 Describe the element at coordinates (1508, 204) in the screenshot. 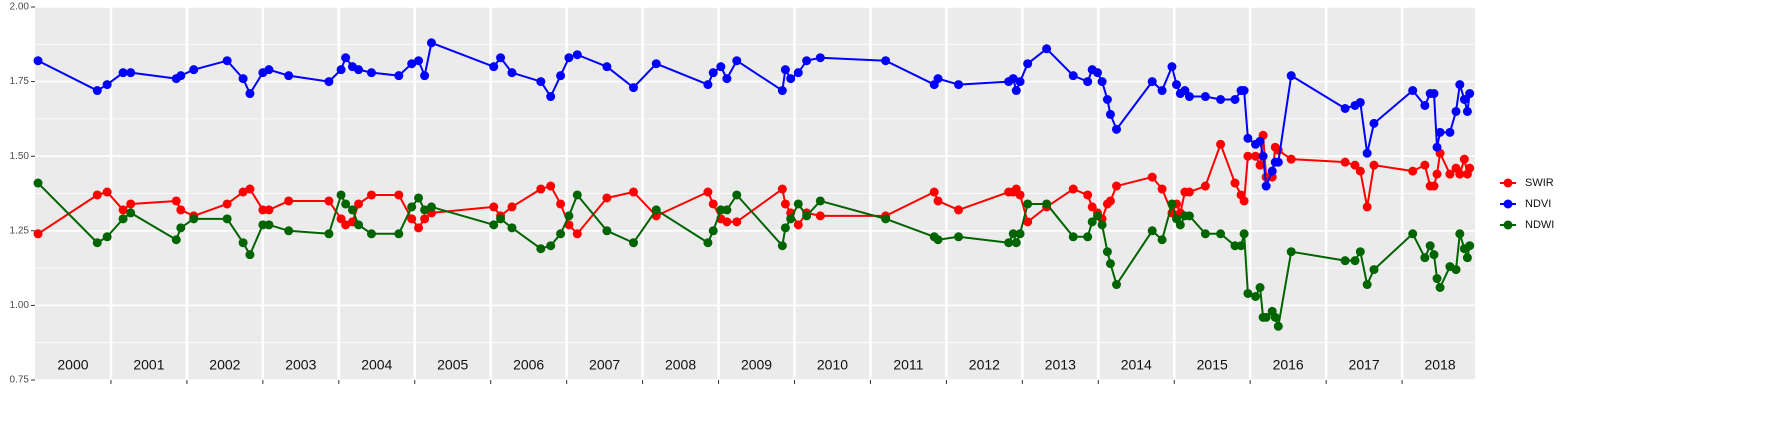

I see `legend-key-point` at that location.